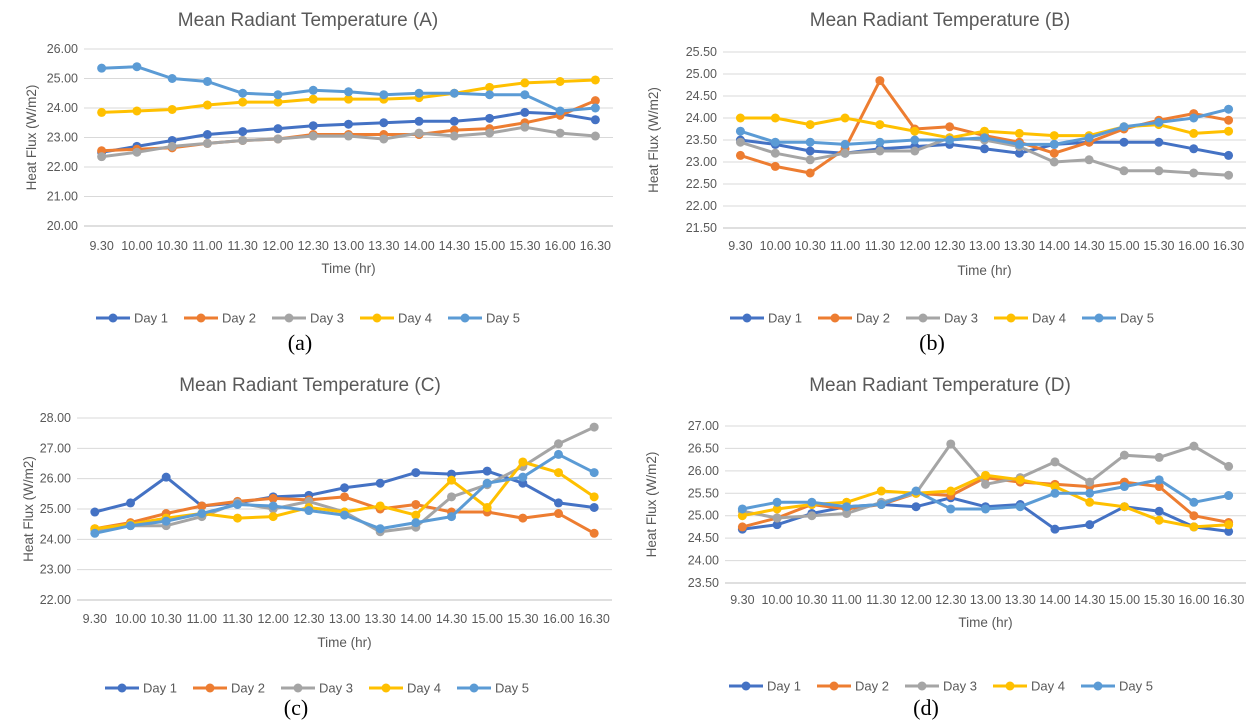 The image size is (1257, 724). I want to click on x-tick-label: 15.30, so click(1158, 246).